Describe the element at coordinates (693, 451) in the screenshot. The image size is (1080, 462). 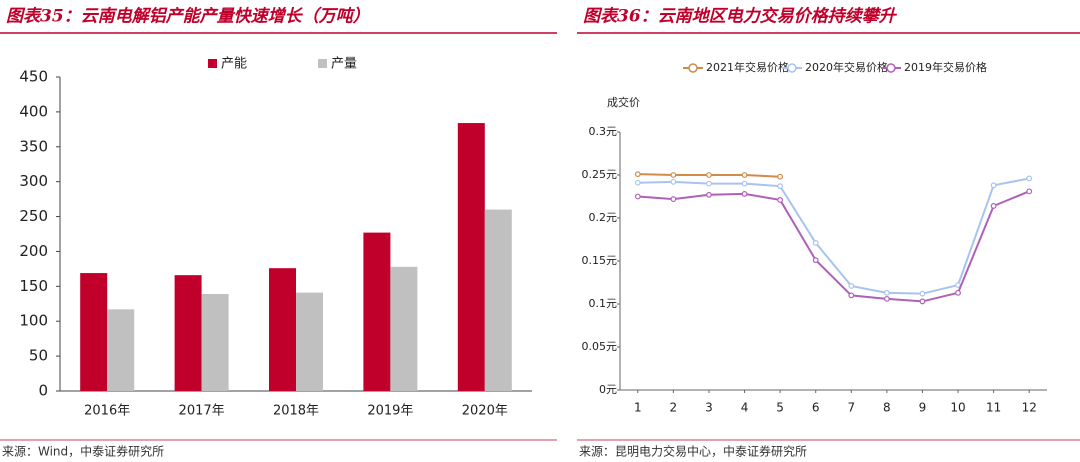
I see `source: 来源：昆明电力交易中心，中泰证券研究所` at that location.